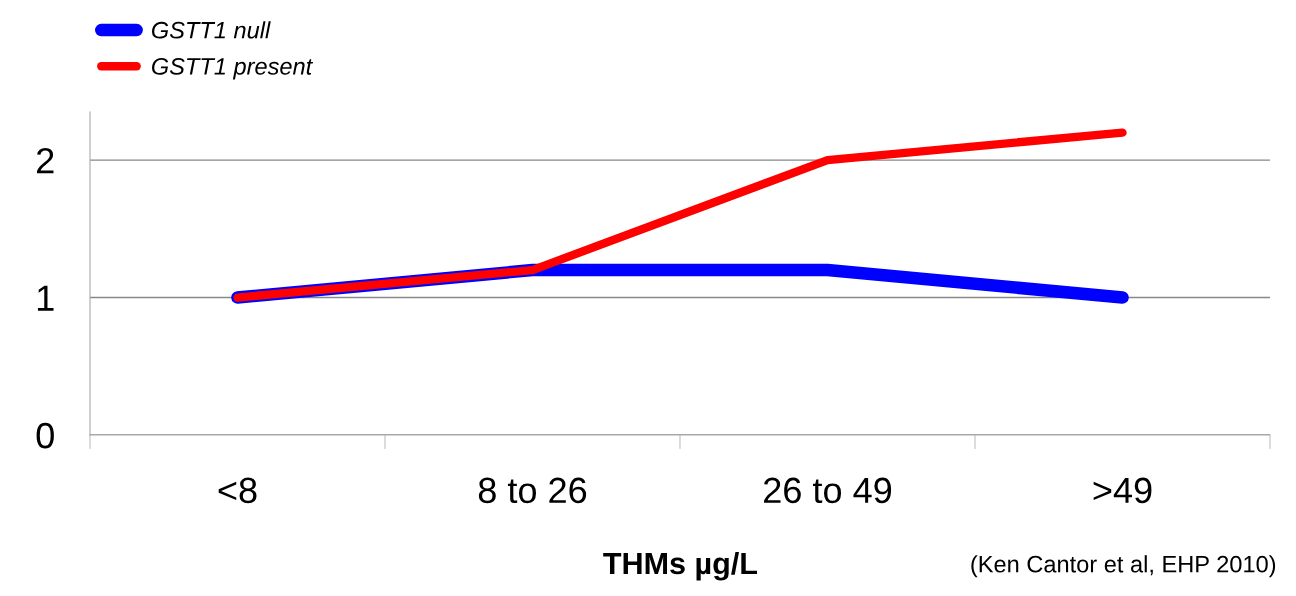 The height and width of the screenshot is (596, 1296). I want to click on x-tick-label: >49, so click(1122, 490).